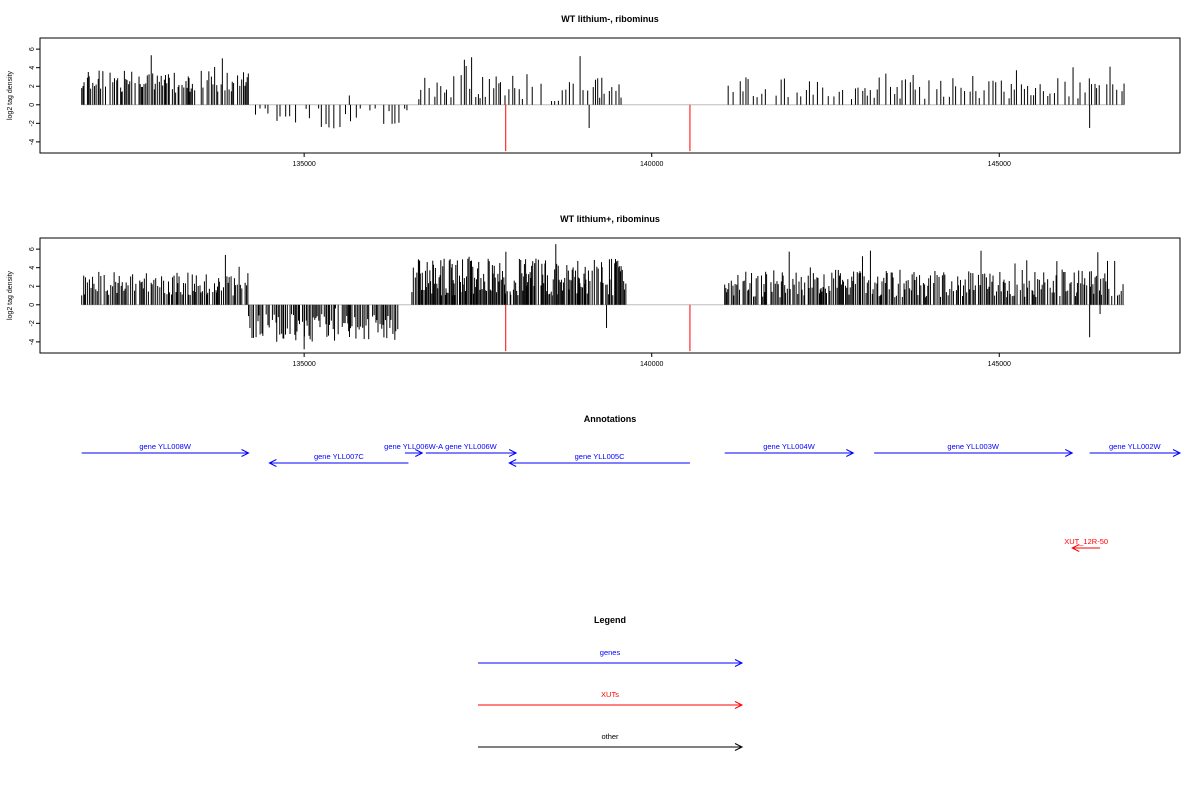  What do you see at coordinates (10, 295) in the screenshot?
I see `panel-2-ylabel: log2 tag density` at bounding box center [10, 295].